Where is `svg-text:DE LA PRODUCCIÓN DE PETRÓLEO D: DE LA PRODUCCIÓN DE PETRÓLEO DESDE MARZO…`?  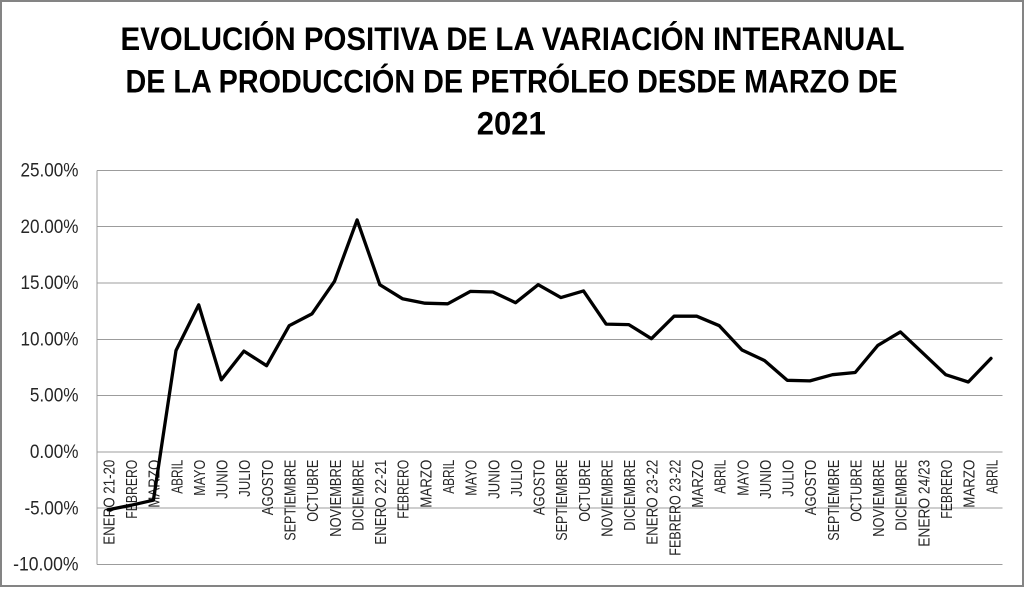 svg-text:DE LA PRODUCCIÓN DE PETRÓLEO D: DE LA PRODUCCIÓN DE PETRÓLEO DESDE MARZO… is located at coordinates (512, 81).